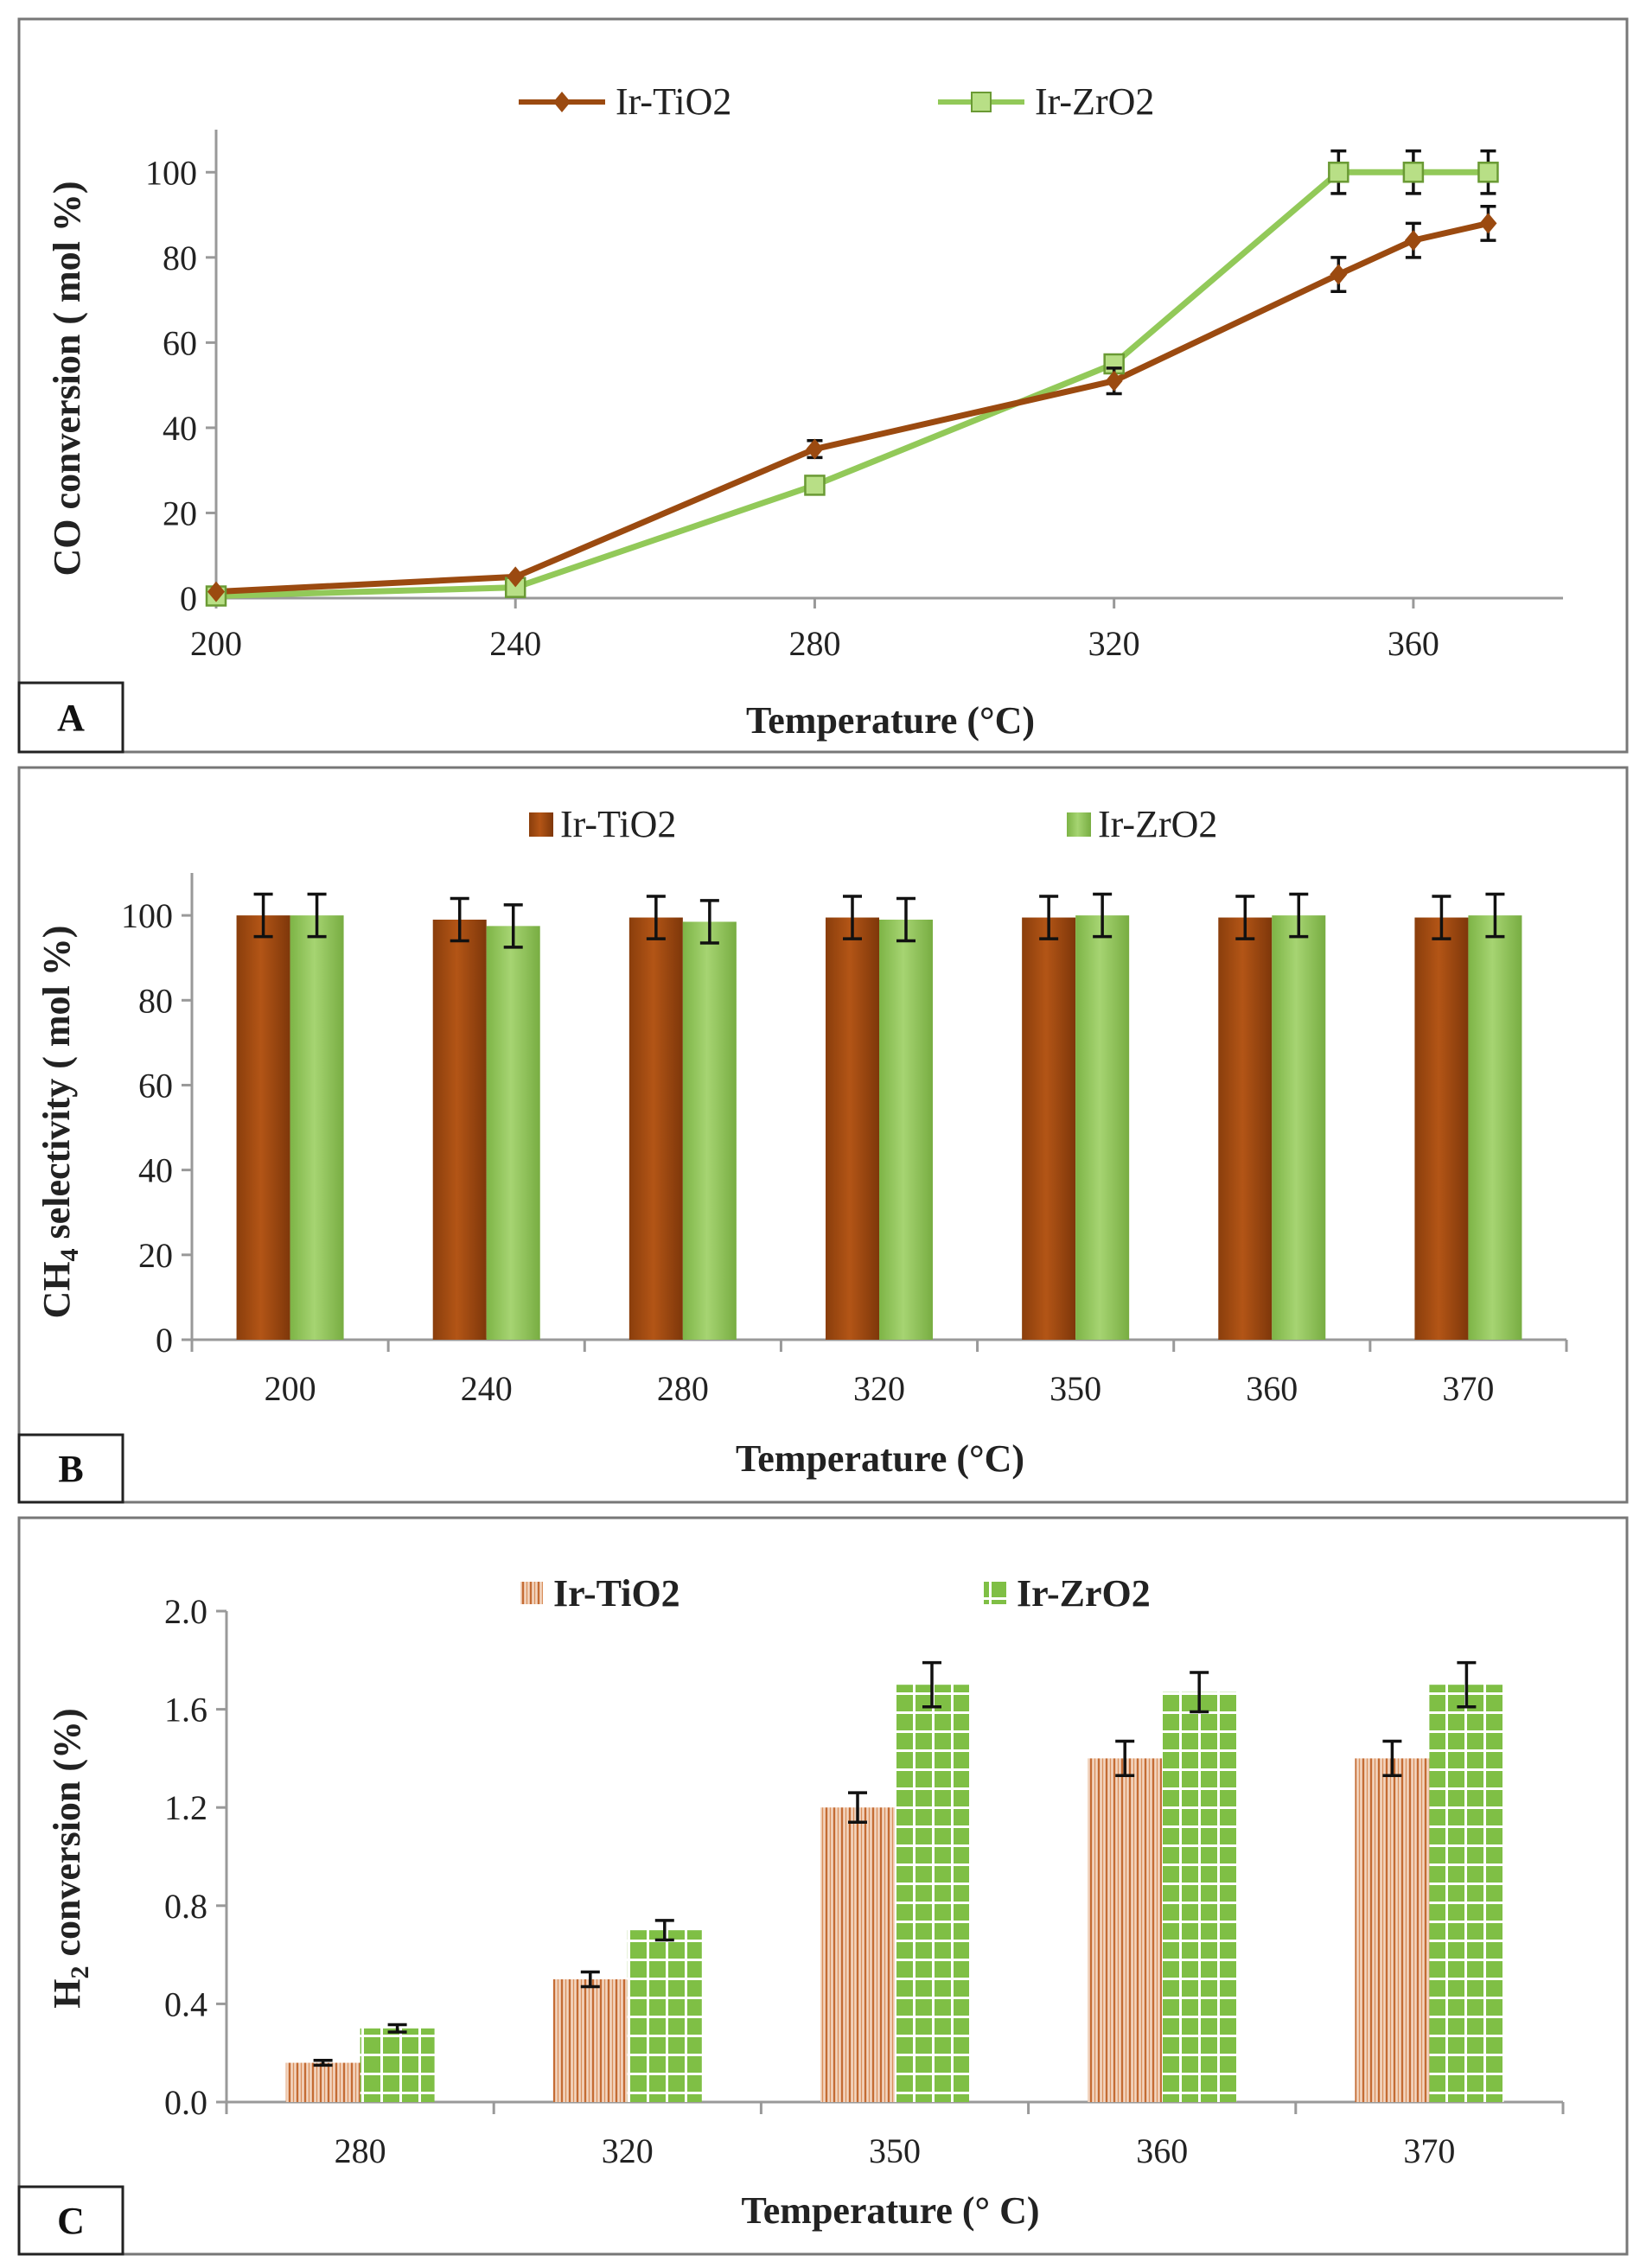 The image size is (1646, 2268). Describe the element at coordinates (1079, 824) in the screenshot. I see `legend-b-zr-swatch` at that location.